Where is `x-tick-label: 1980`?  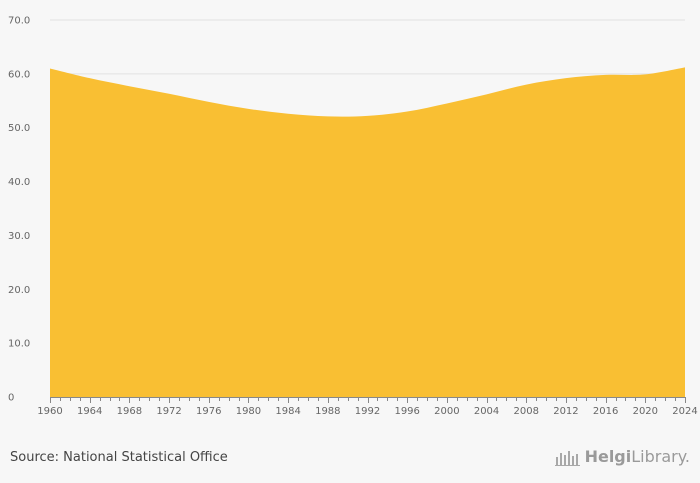
x-tick-label: 1980 is located at coordinates (248, 411).